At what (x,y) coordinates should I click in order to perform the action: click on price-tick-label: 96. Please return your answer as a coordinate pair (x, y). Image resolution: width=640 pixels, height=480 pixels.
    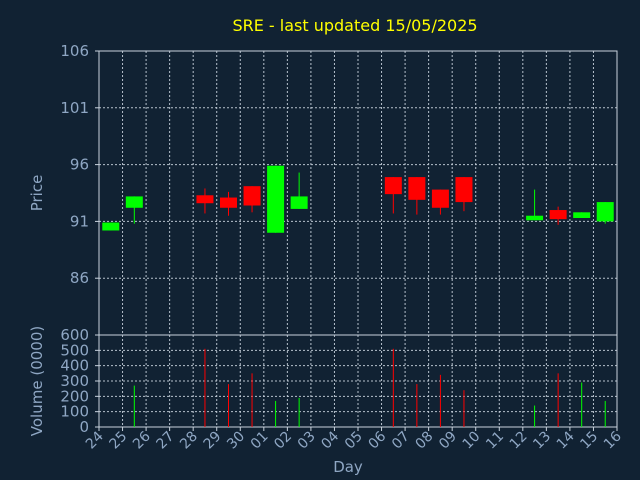
    Looking at the image, I should click on (79, 165).